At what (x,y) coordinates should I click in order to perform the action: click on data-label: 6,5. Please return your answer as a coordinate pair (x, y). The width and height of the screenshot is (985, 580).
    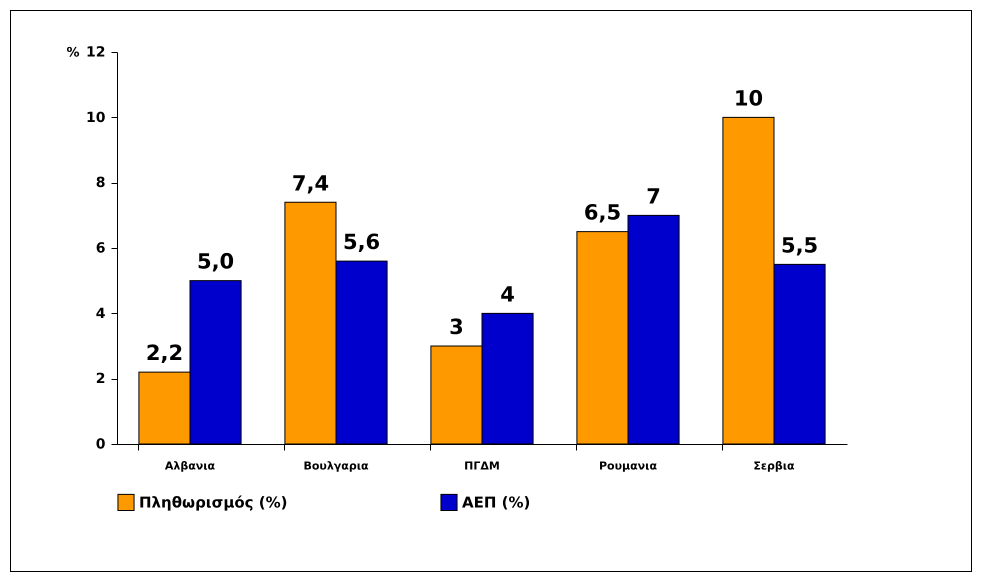
    Looking at the image, I should click on (603, 212).